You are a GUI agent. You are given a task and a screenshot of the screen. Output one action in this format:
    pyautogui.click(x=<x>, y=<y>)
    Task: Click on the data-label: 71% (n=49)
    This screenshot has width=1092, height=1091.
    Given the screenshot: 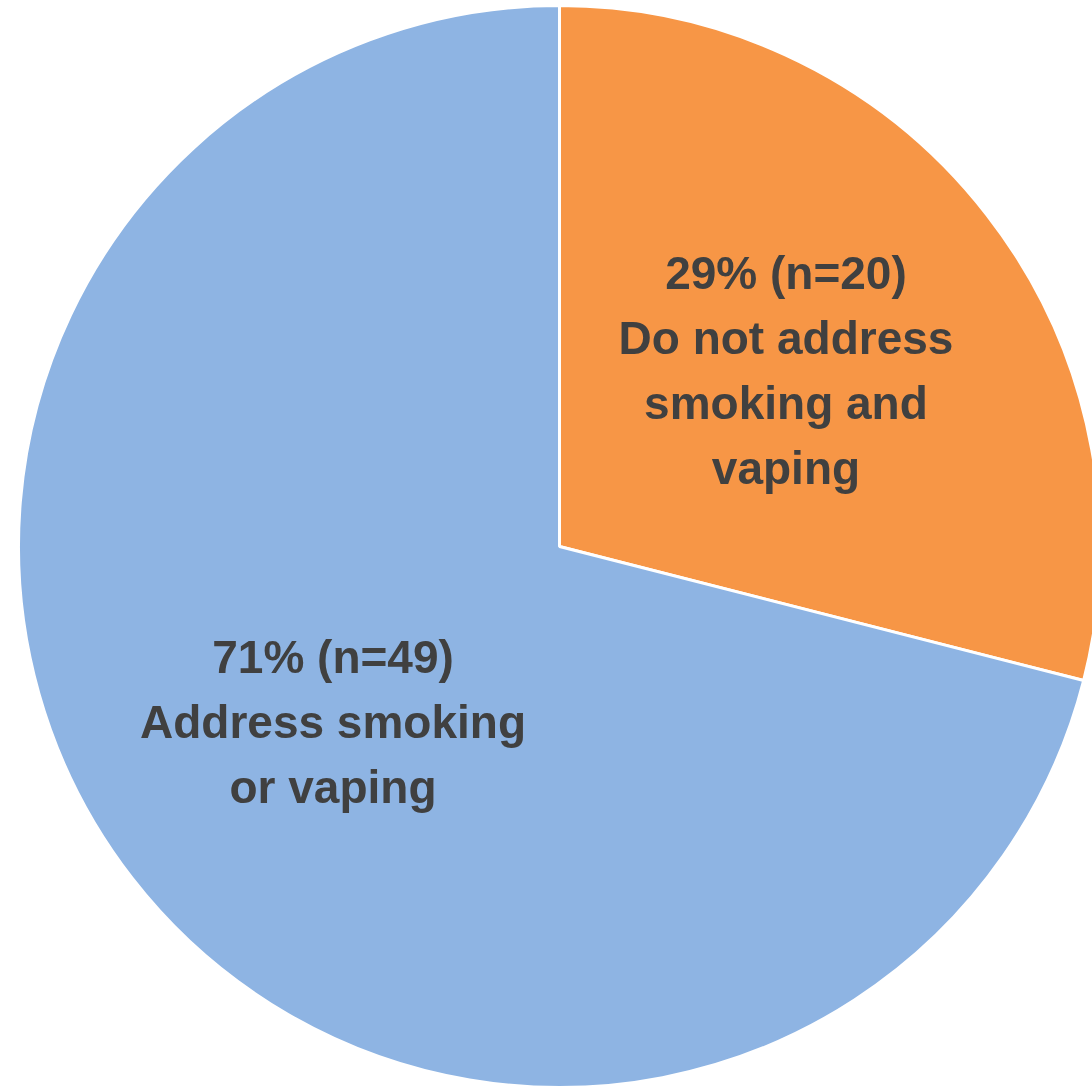 What is the action you would take?
    pyautogui.click(x=333, y=657)
    